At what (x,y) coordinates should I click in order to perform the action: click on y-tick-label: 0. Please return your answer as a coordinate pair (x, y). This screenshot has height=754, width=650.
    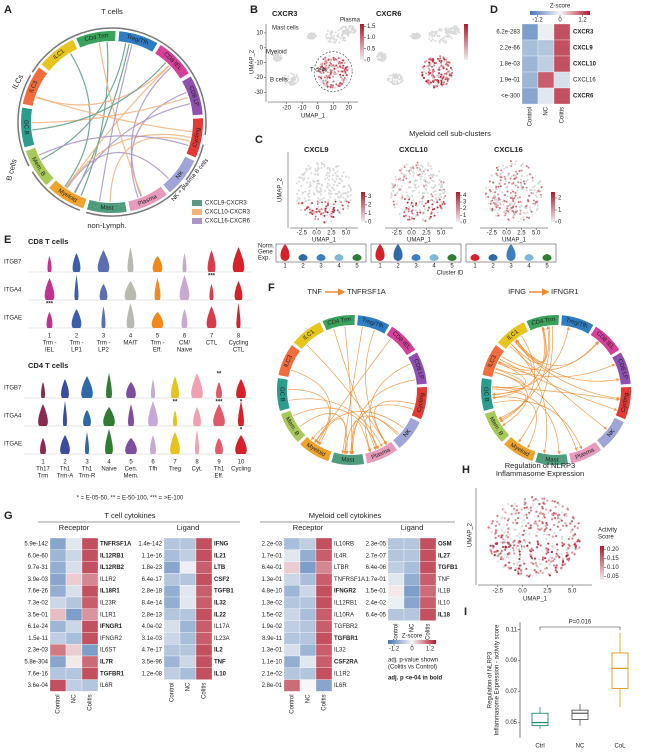
    Looking at the image, I should click on (262, 48).